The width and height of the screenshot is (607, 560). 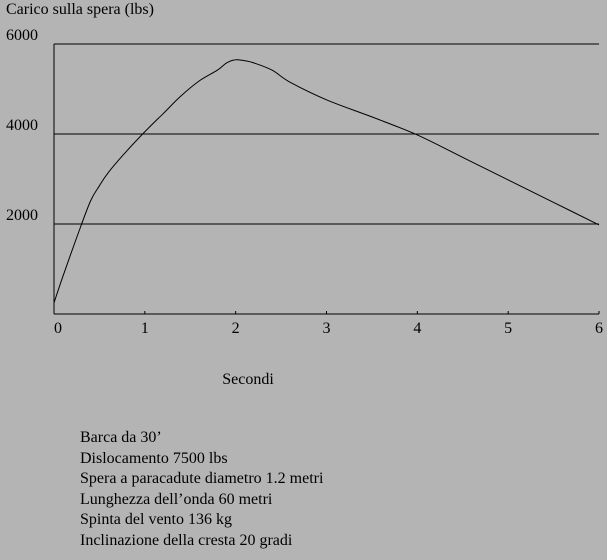 I want to click on note-displacement: Dislocamento 7500 lbs, so click(x=154, y=458).